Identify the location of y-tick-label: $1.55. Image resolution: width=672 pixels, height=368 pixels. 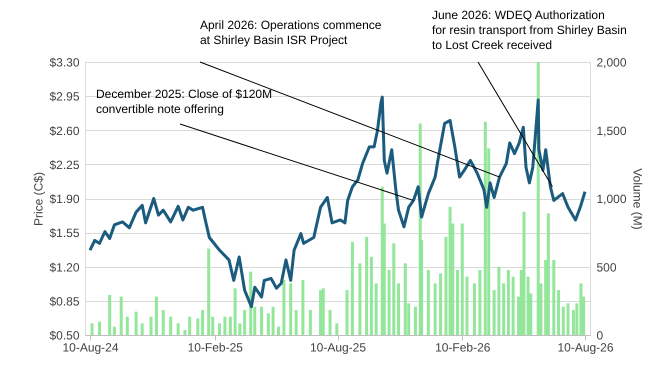
(64, 233).